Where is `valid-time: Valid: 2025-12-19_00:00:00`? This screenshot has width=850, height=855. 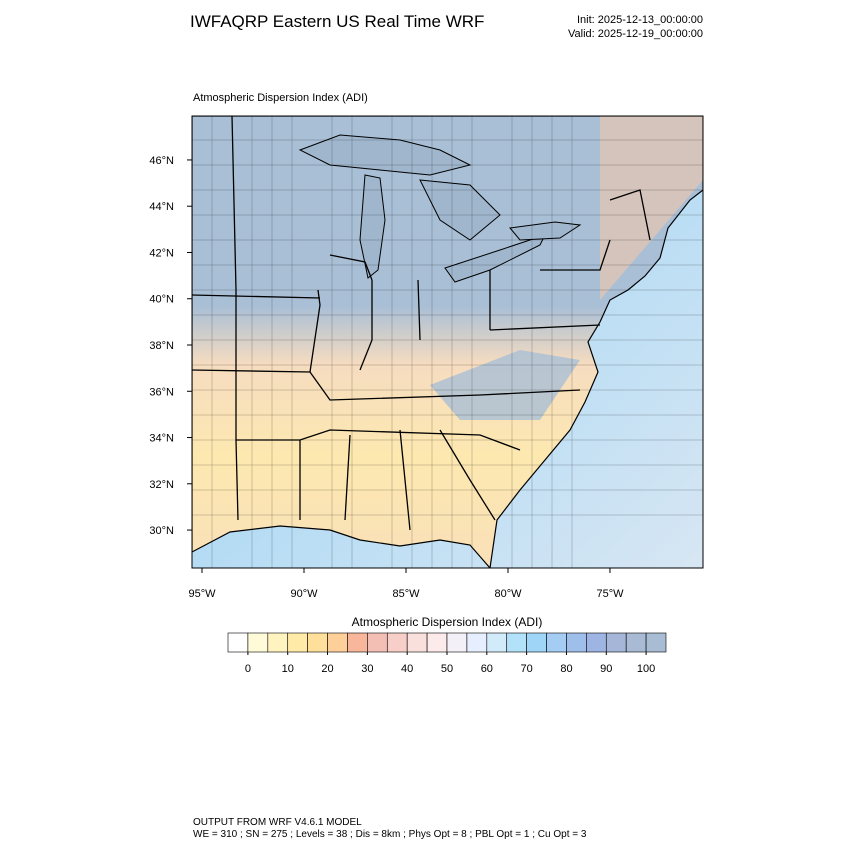 valid-time: Valid: 2025-12-19_00:00:00 is located at coordinates (635, 34).